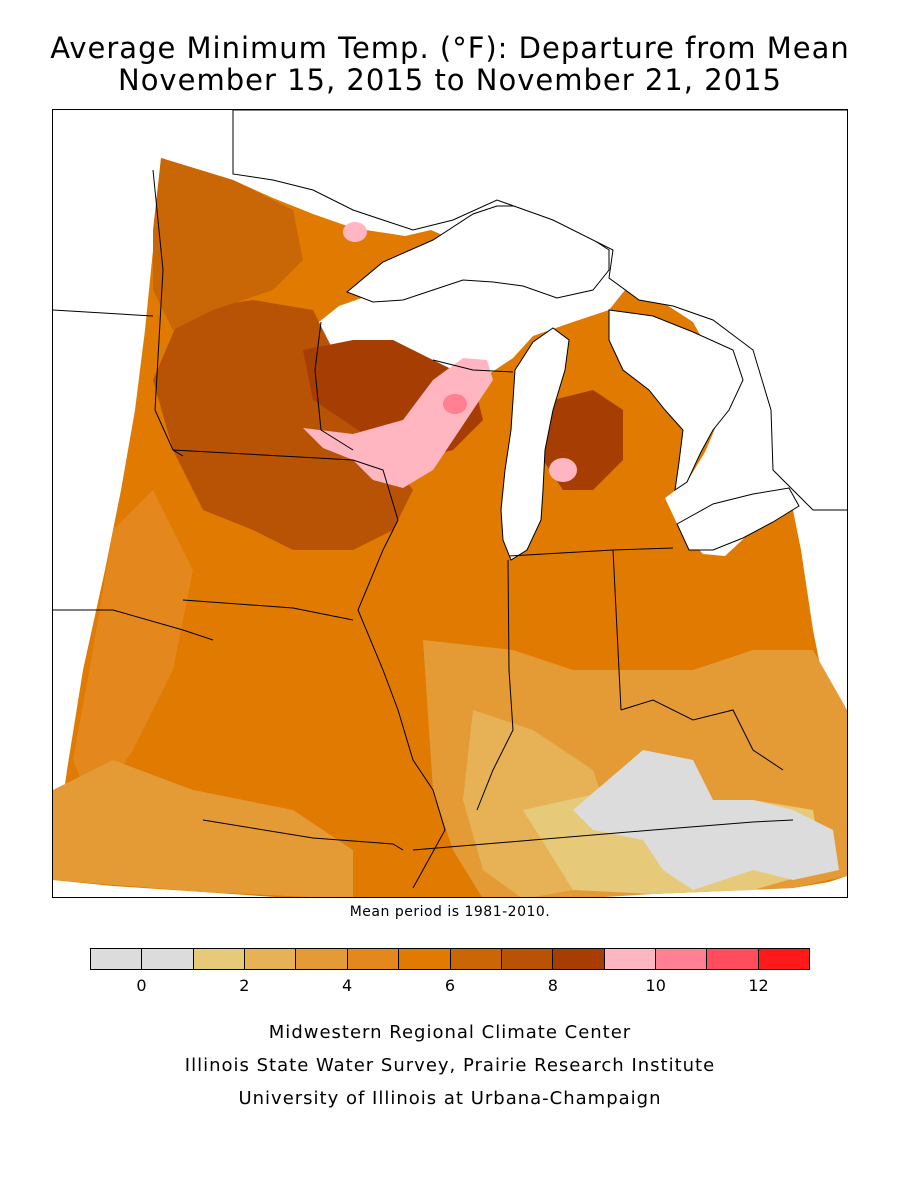  I want to click on boundary-wi-mn, so click(334, 386).